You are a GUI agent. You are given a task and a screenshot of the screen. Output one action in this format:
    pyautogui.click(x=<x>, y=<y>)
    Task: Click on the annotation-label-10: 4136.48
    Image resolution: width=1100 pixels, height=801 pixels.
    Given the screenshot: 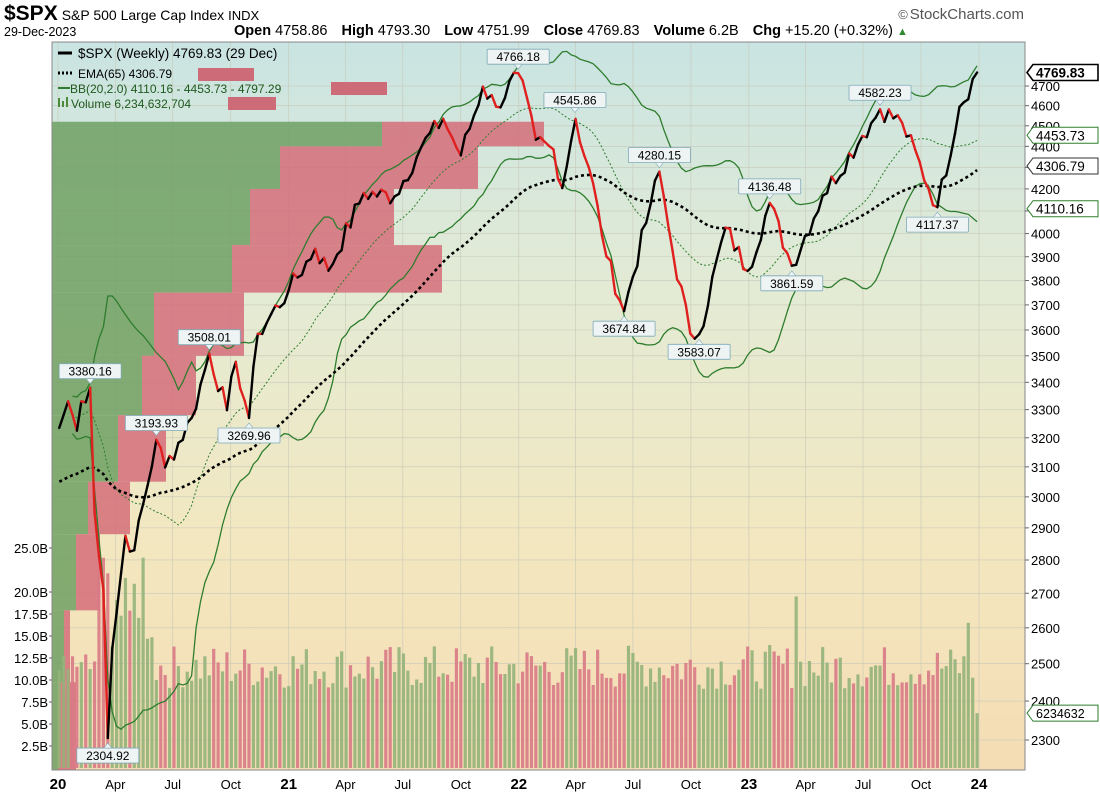 What is the action you would take?
    pyautogui.click(x=770, y=187)
    